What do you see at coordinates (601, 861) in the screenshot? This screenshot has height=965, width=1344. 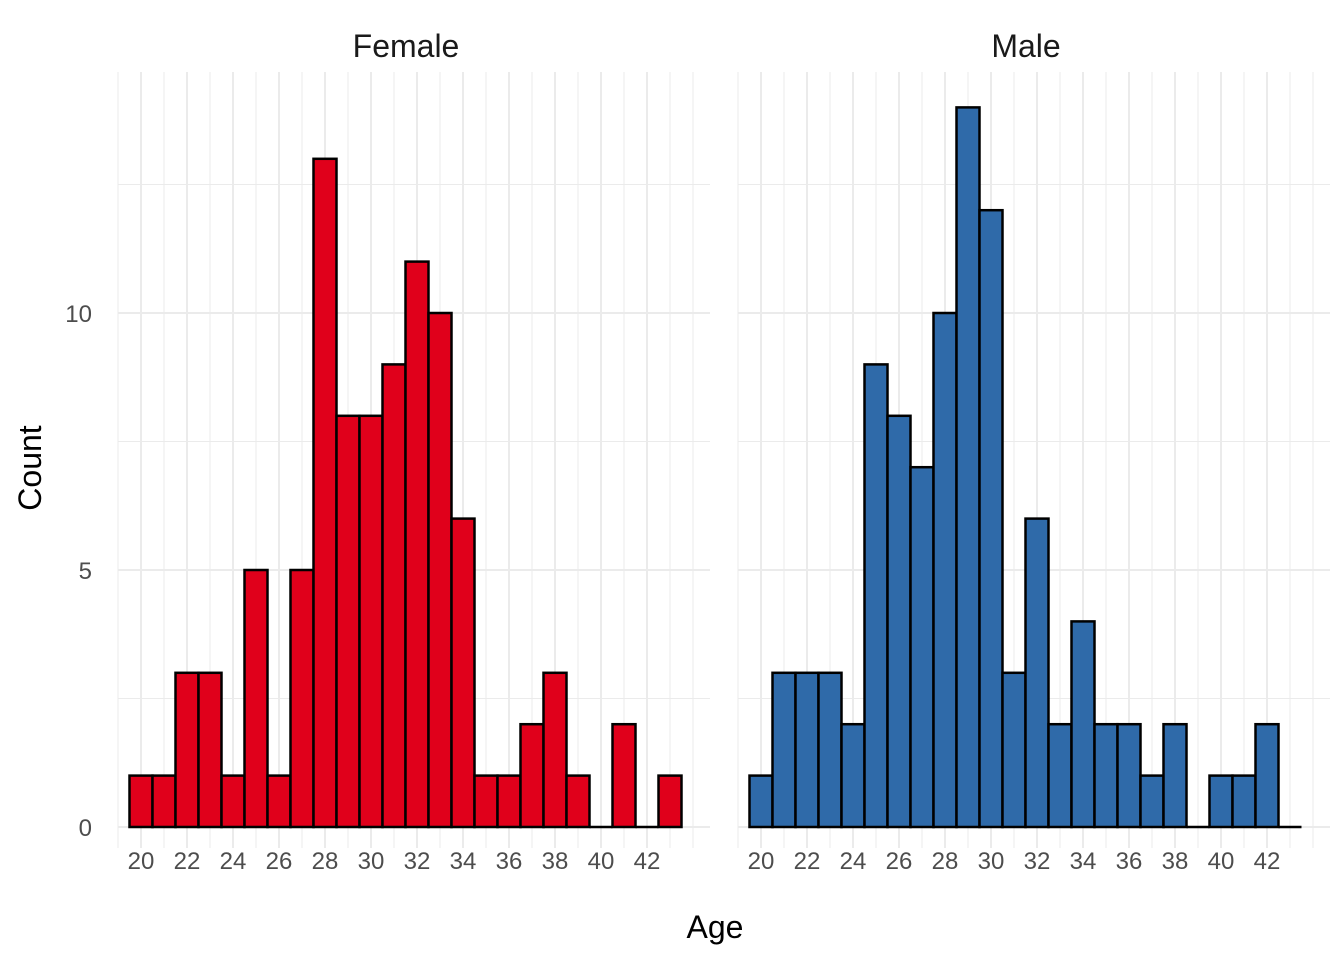 I see `x-tick-label-female: 40` at bounding box center [601, 861].